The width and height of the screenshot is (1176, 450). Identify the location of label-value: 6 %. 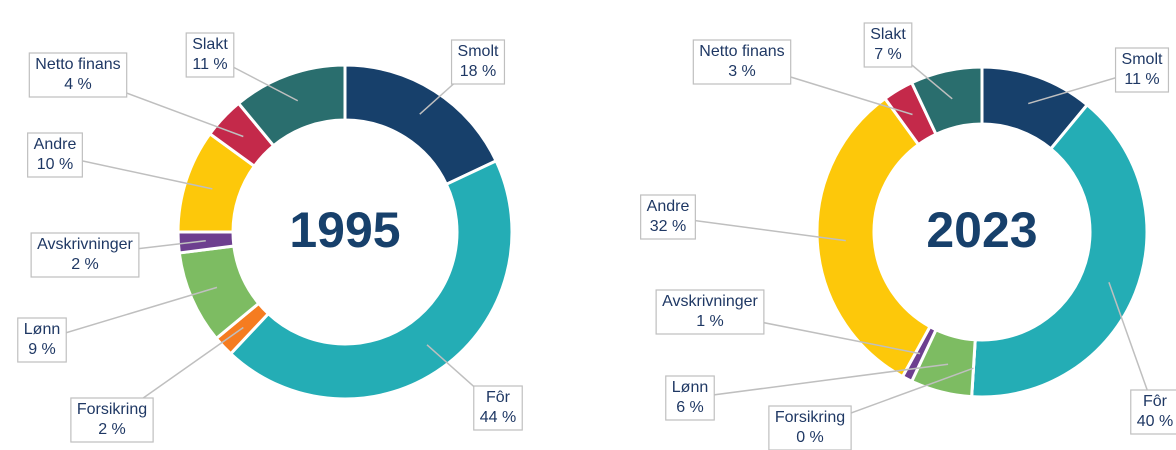
(690, 407).